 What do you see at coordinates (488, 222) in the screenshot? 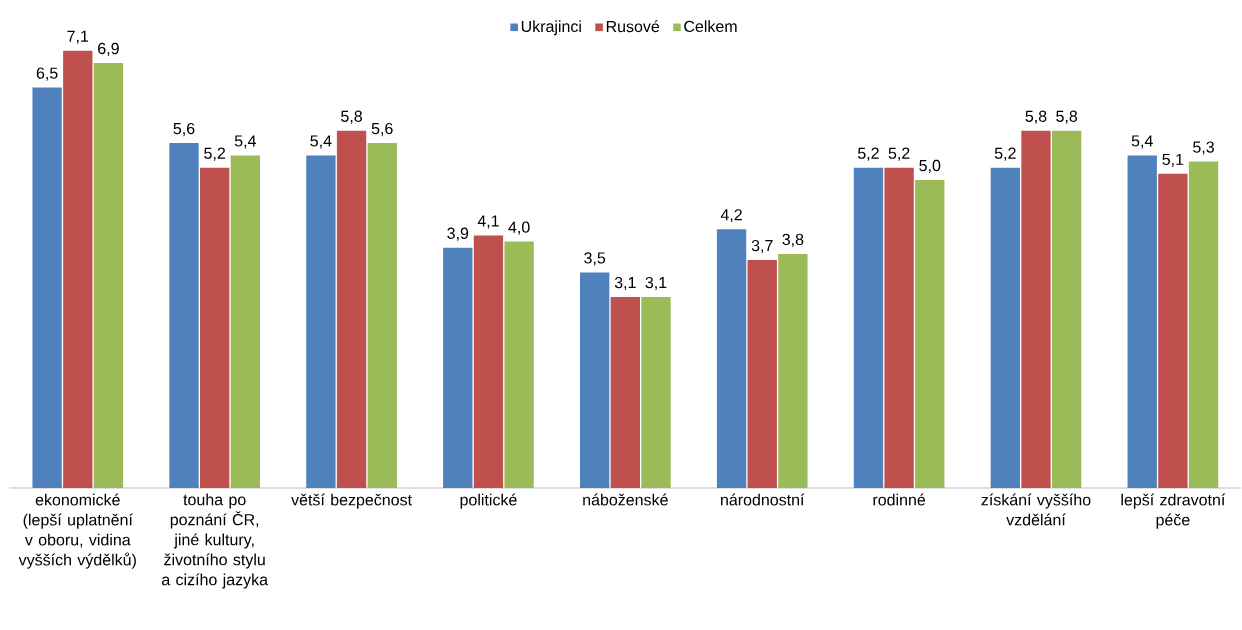
I see `data-label: 4,1` at bounding box center [488, 222].